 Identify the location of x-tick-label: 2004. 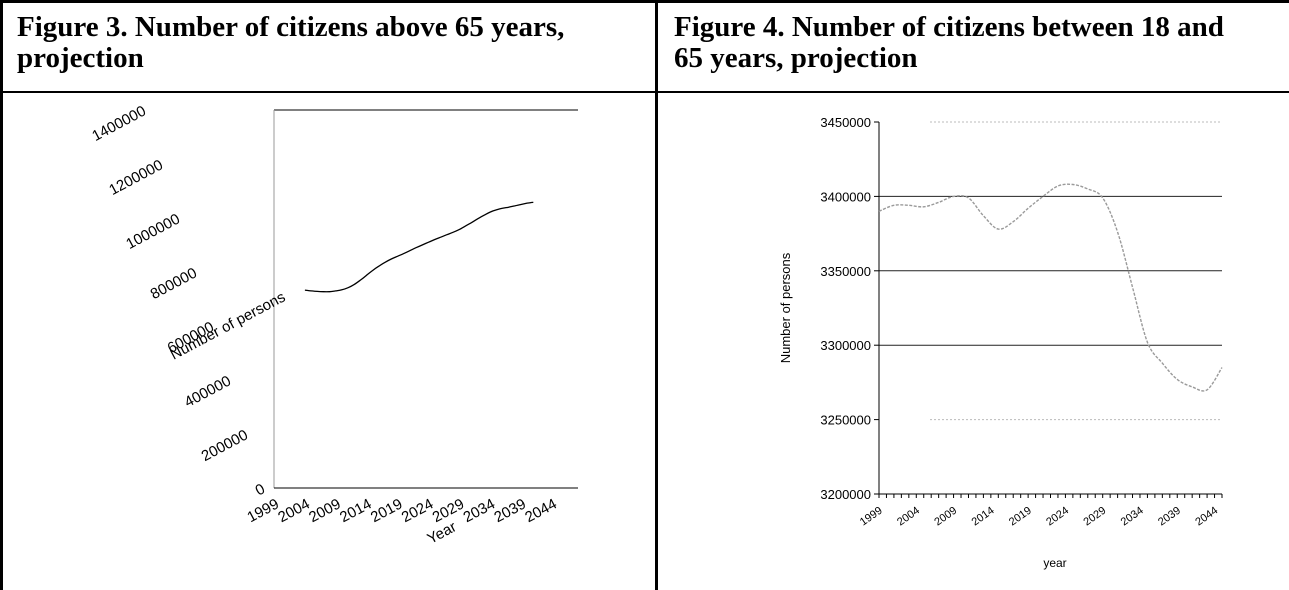
(908, 517).